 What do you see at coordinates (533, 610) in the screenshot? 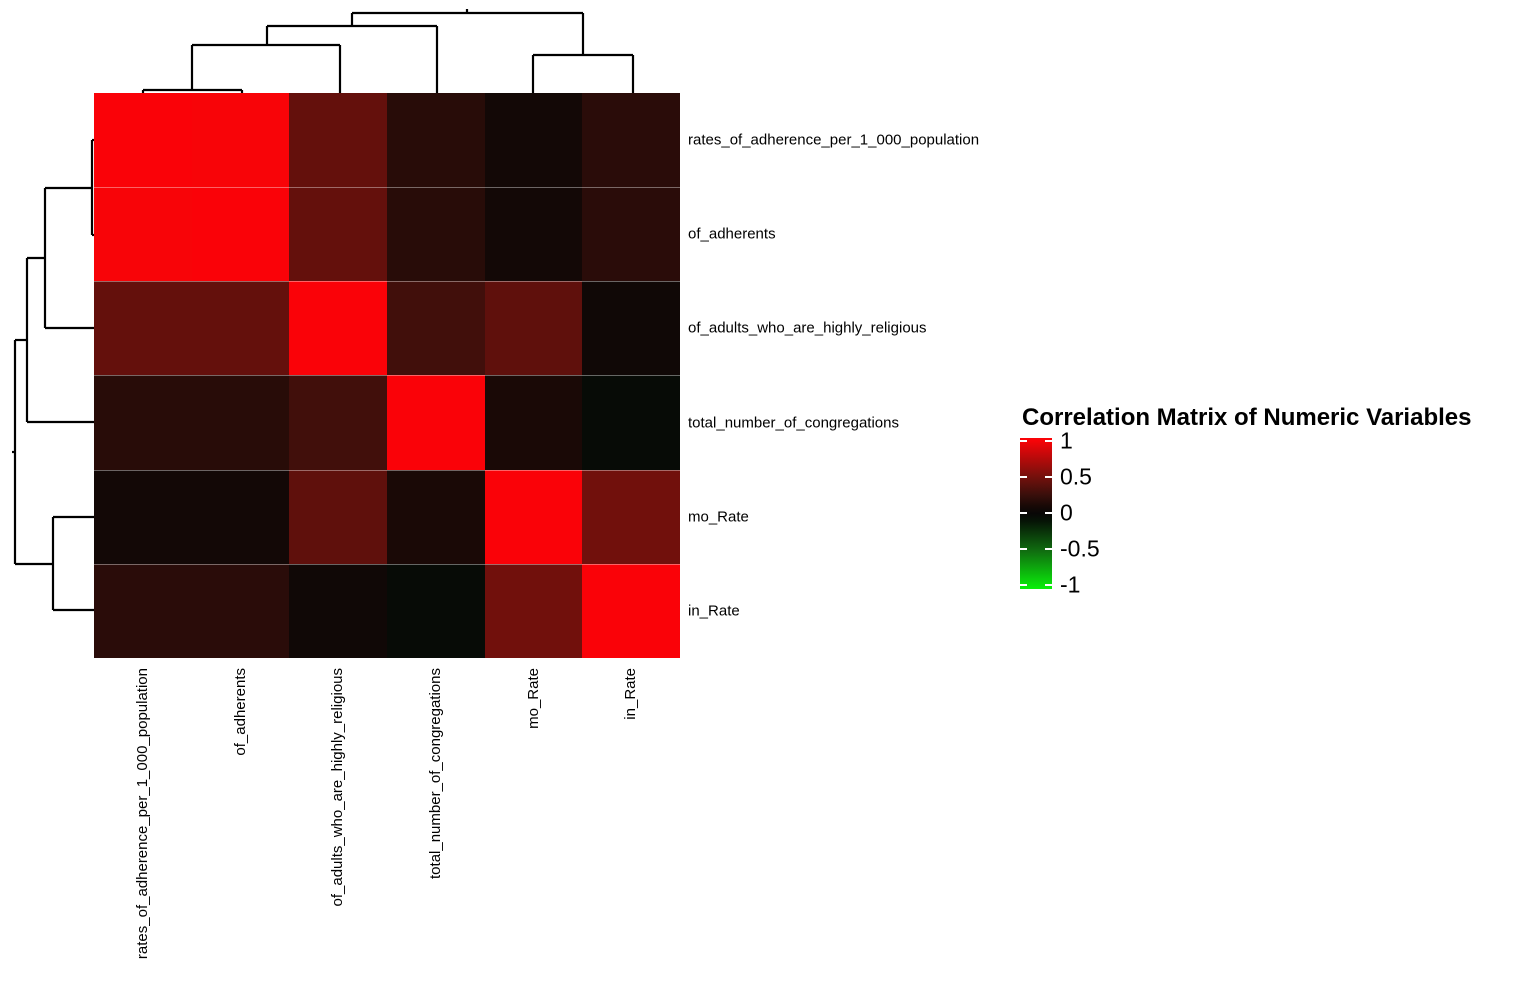
I see `heatmap-cell-r6c5` at bounding box center [533, 610].